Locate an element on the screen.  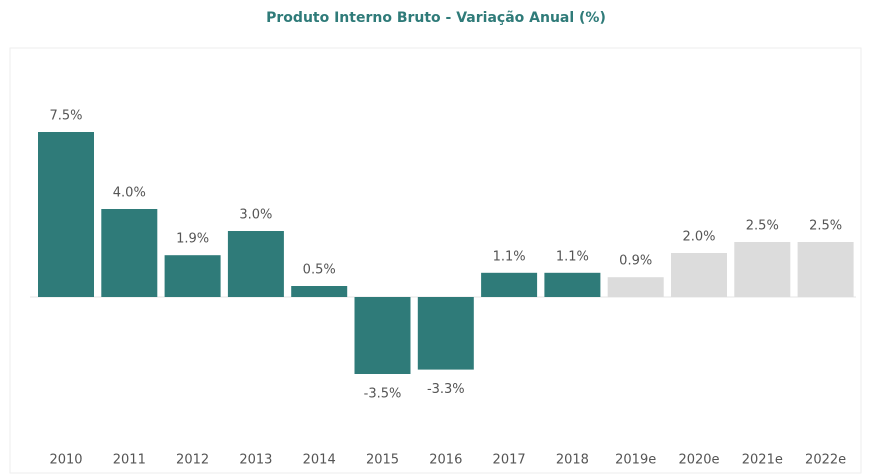
value-label: -3.3% is located at coordinates (446, 389).